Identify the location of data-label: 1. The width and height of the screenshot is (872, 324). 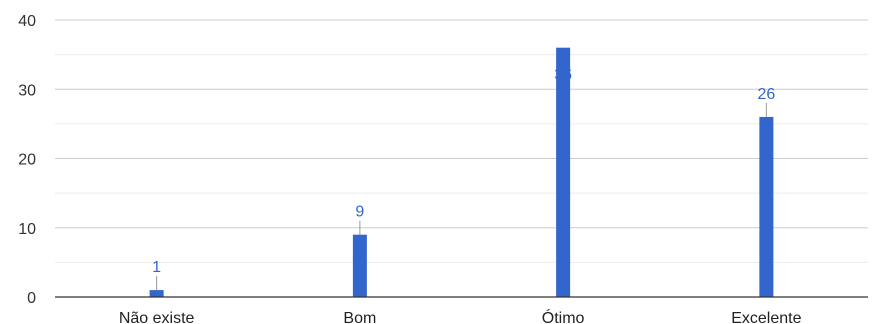
(156, 267).